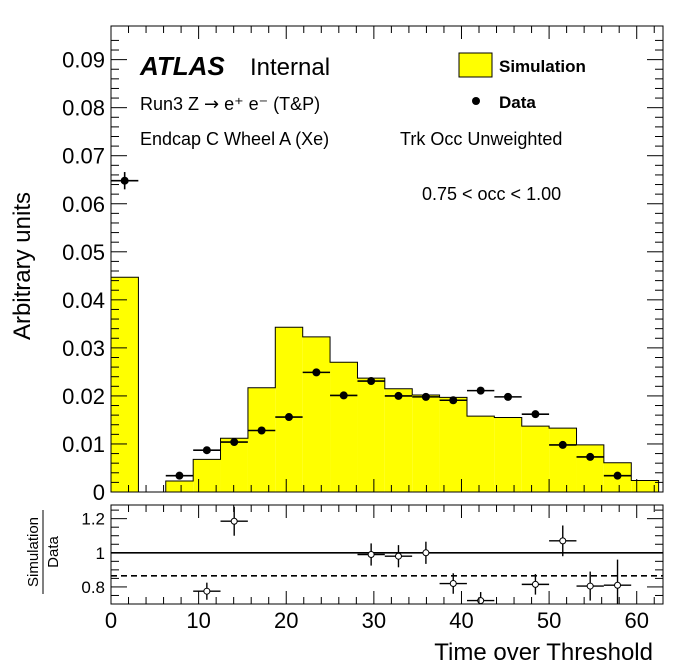 This screenshot has height=672, width=696. Describe the element at coordinates (22, 266) in the screenshot. I see `y-axis-title: Arbitrary units` at that location.